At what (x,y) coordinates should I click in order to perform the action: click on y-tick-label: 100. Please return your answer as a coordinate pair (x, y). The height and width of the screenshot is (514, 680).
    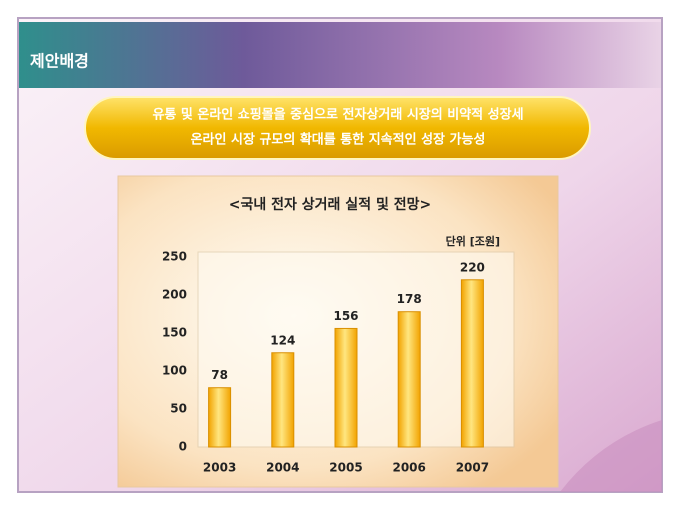
    Looking at the image, I should click on (174, 371).